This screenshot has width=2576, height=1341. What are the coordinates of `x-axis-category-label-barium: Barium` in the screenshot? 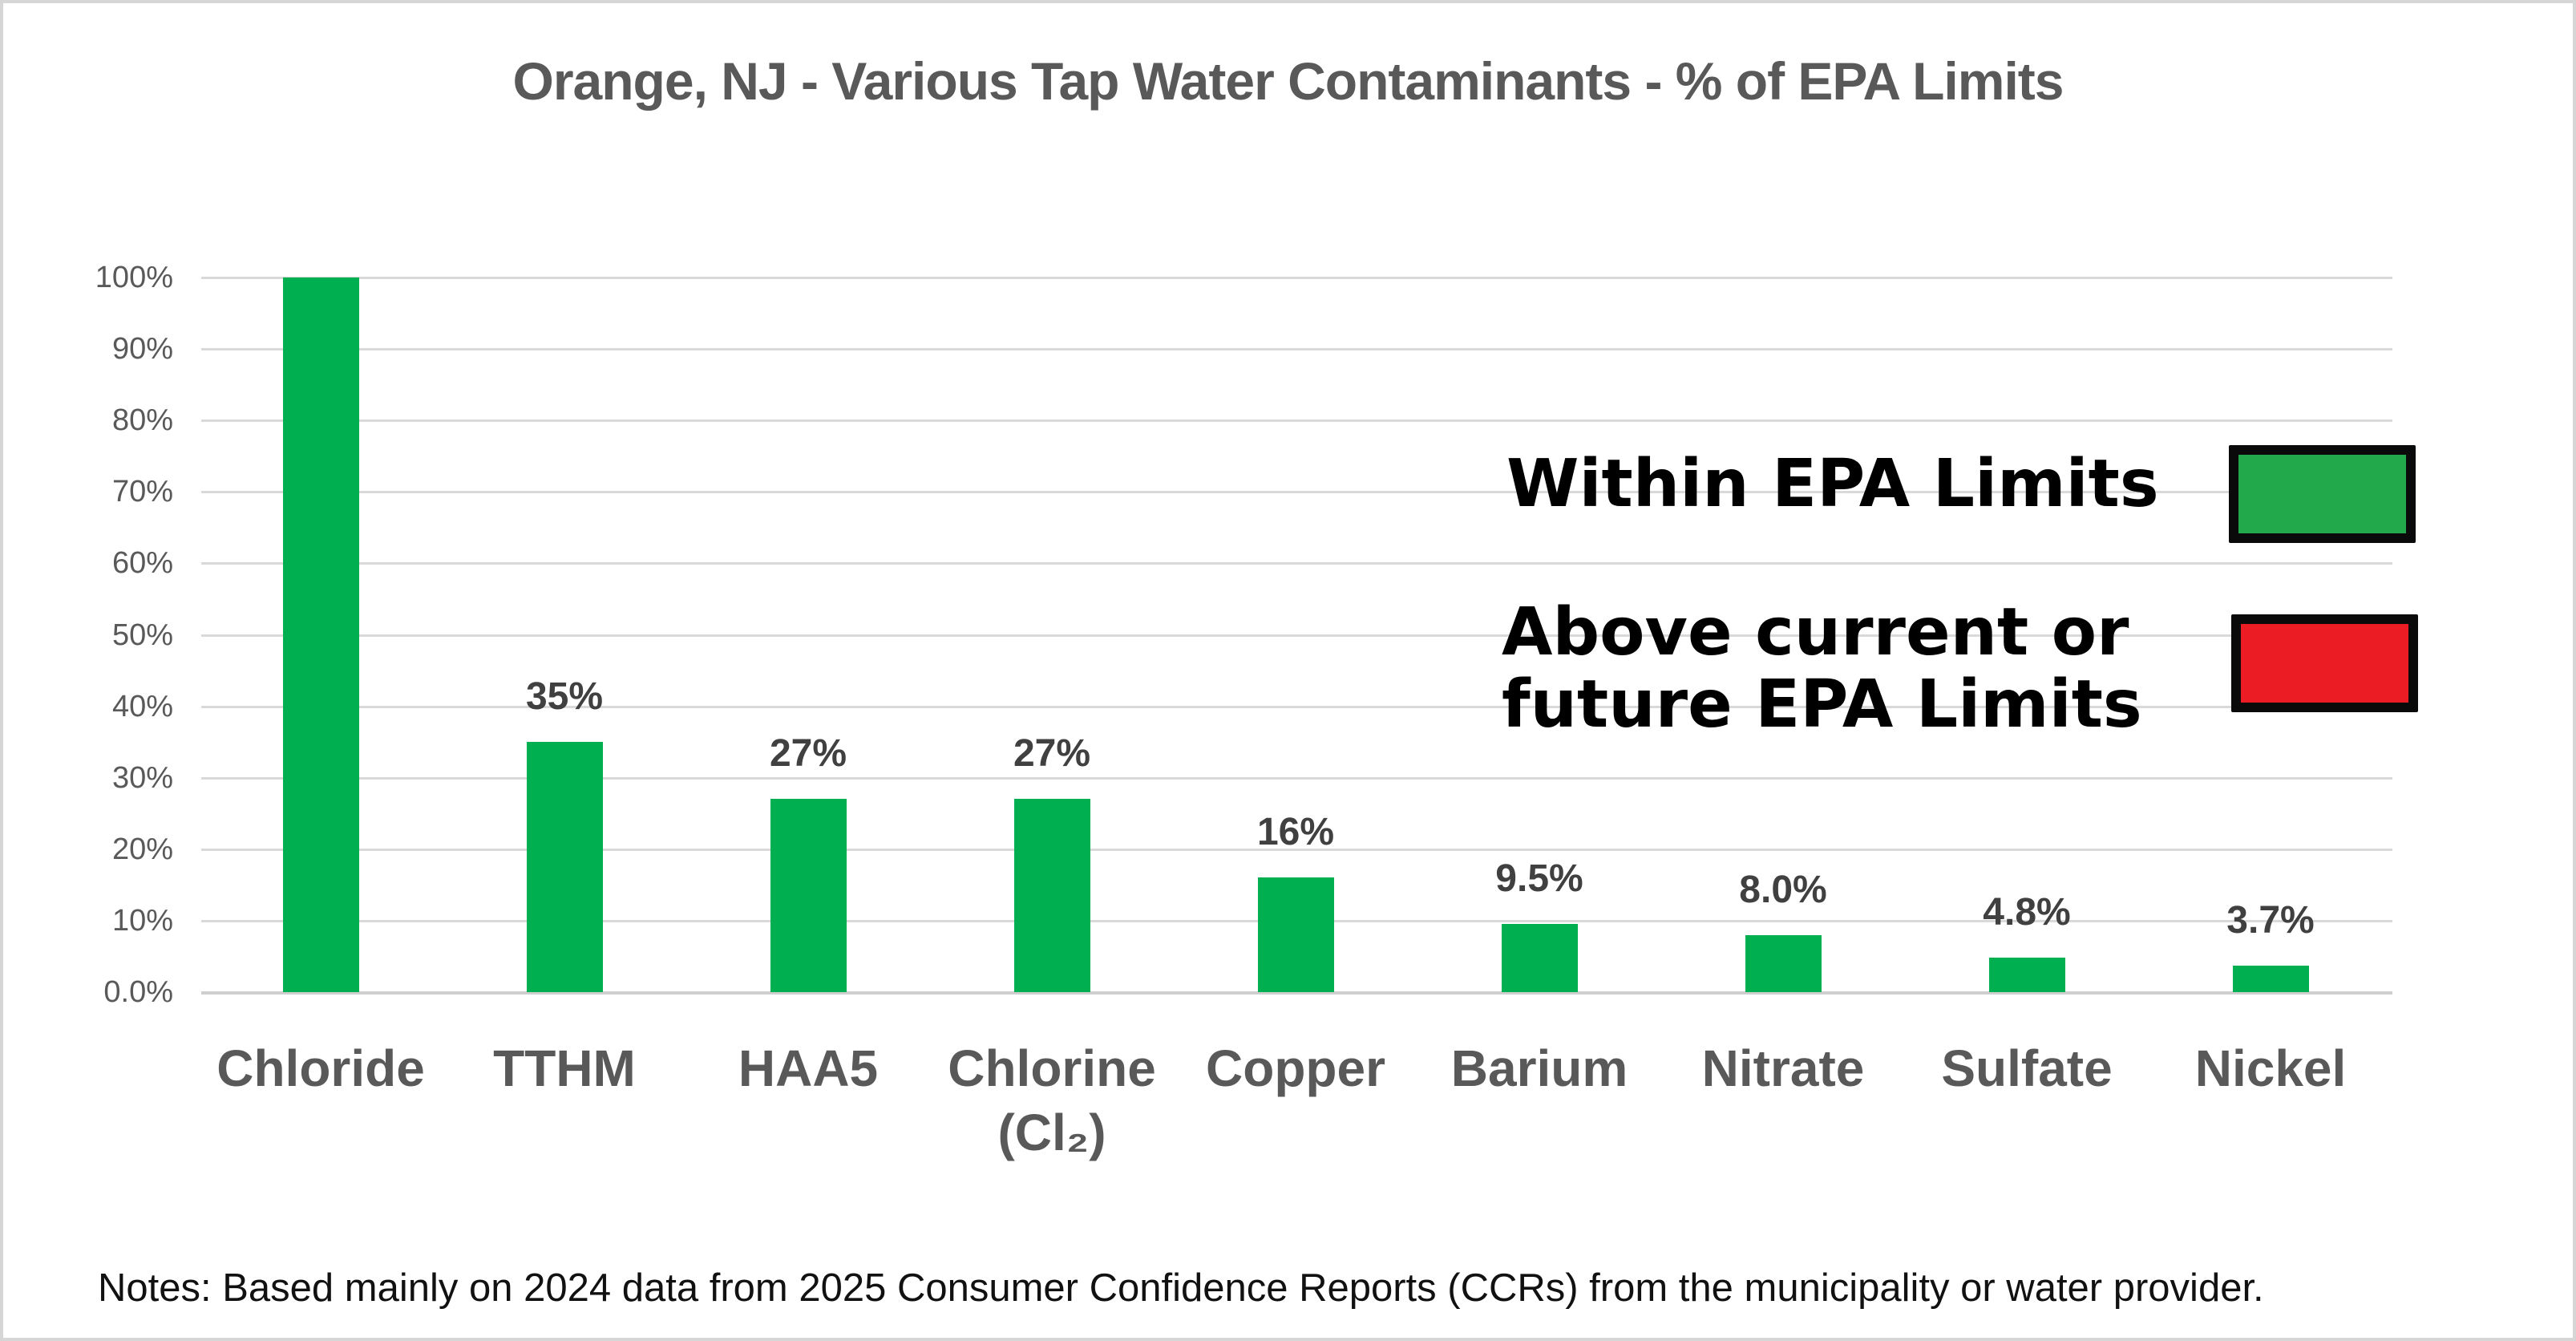 It's located at (1539, 1068).